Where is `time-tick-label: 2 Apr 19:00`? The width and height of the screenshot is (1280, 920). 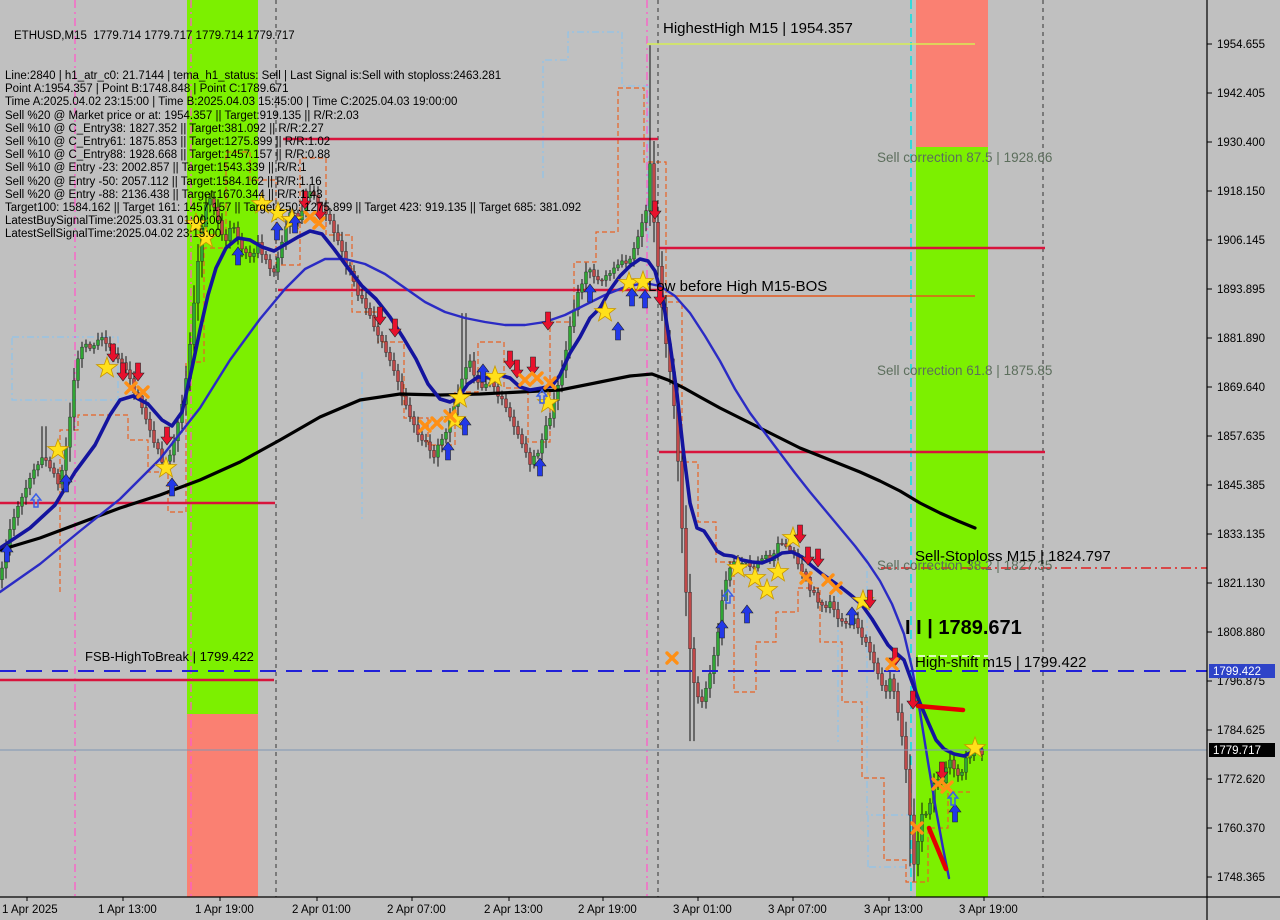
time-tick-label: 2 Apr 19:00 is located at coordinates (607, 910).